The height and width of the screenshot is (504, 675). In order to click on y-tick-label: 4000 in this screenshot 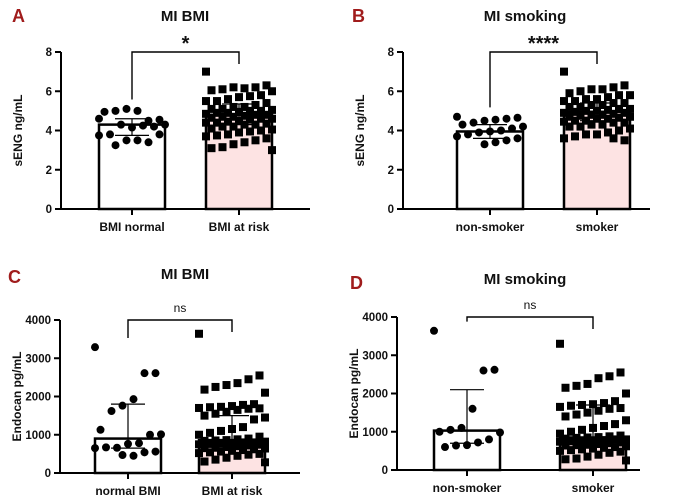, I will do `click(375, 318)`.